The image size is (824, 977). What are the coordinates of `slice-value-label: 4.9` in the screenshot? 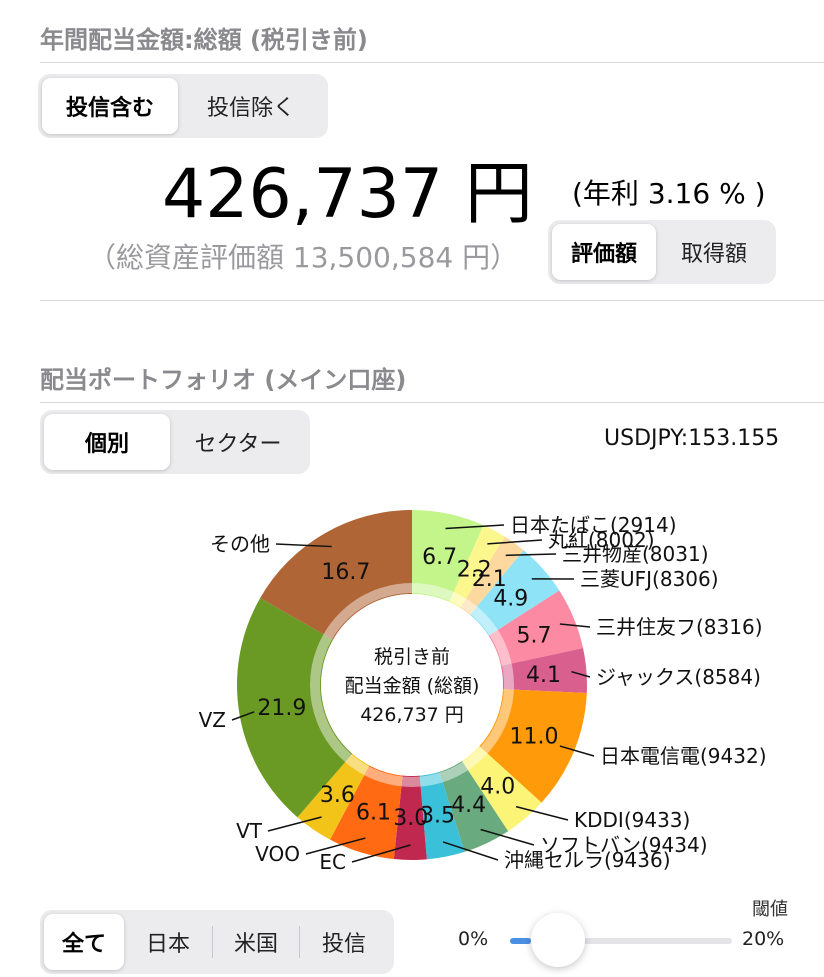 It's located at (510, 598).